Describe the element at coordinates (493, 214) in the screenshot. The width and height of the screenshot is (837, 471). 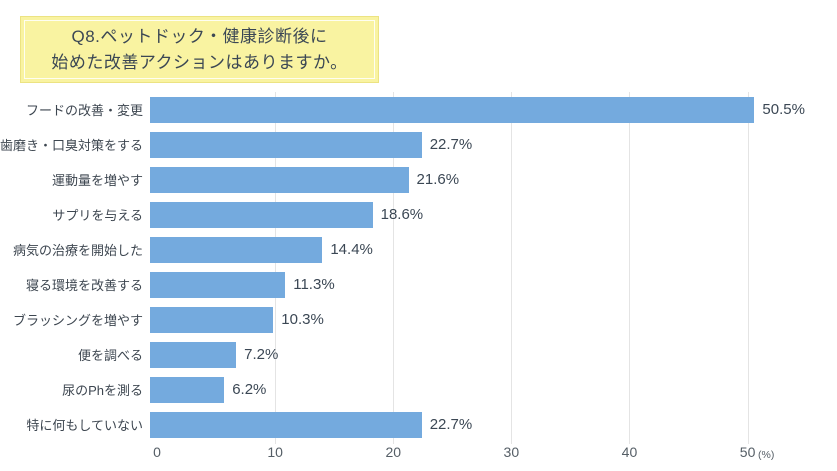
I see `bar-track: 18.6%` at that location.